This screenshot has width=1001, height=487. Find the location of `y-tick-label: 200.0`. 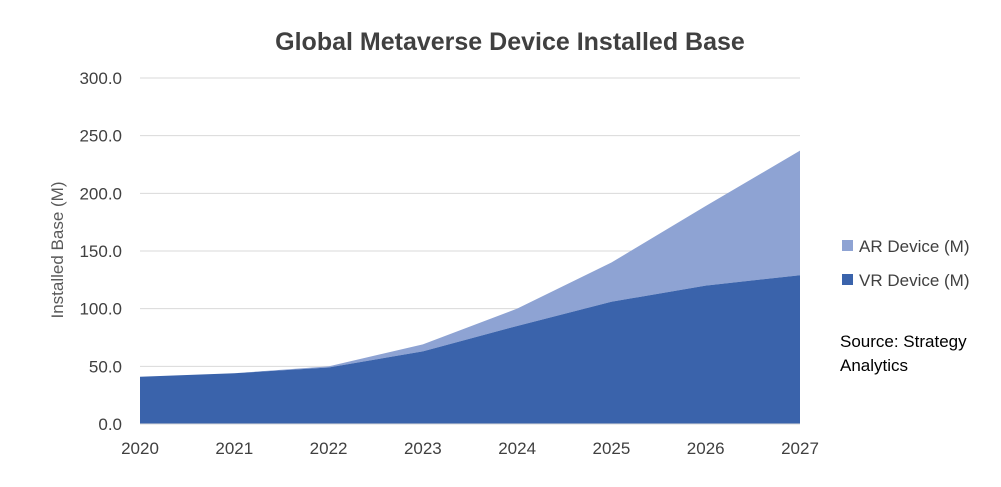

y-tick-label: 200.0 is located at coordinates (100, 193).